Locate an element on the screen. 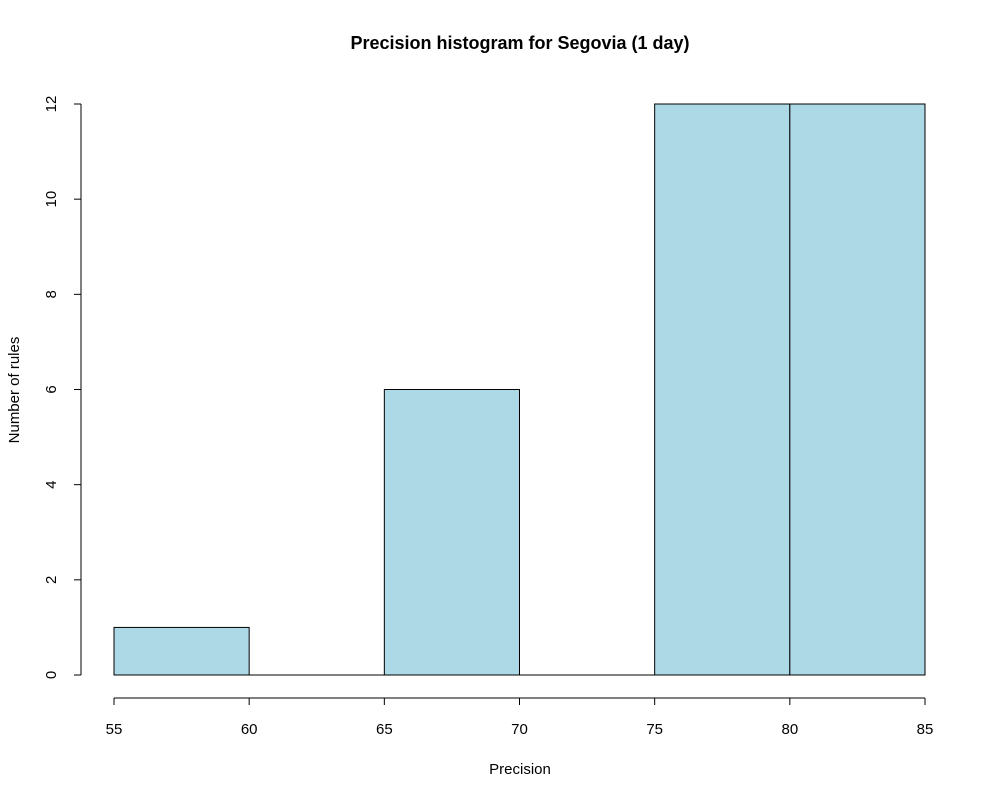  x-tick-label: 85 is located at coordinates (925, 729).